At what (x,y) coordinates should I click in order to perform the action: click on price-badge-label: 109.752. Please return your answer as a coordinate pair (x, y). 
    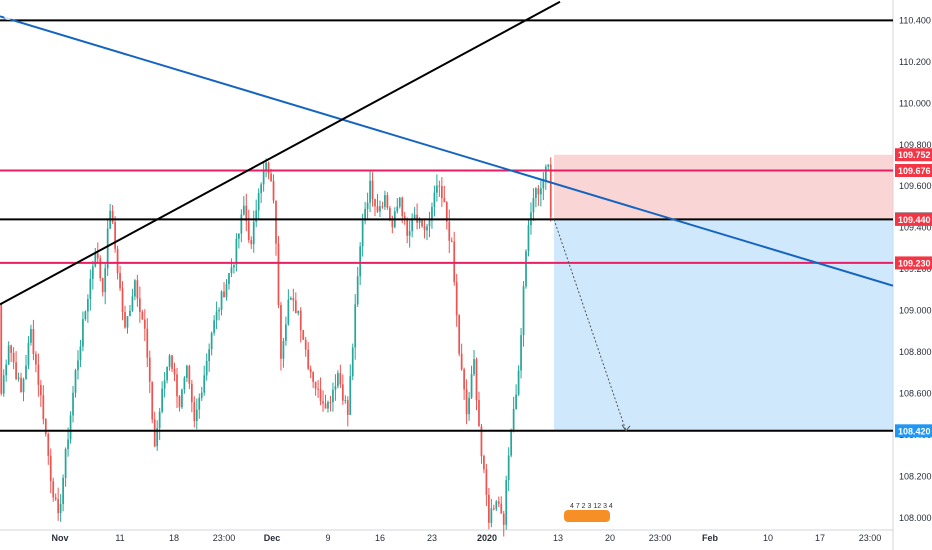
    Looking at the image, I should click on (914, 155).